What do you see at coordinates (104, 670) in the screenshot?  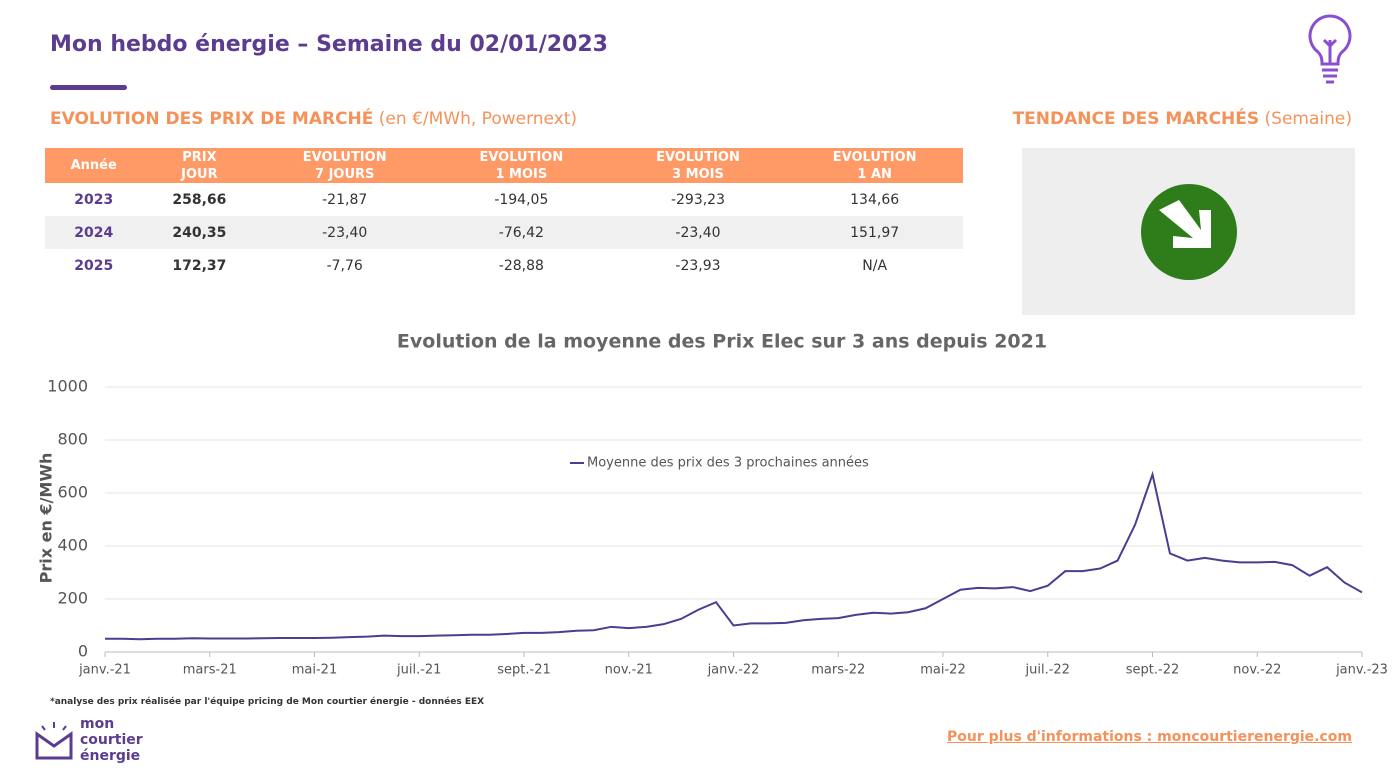 I see `x-tick-label: janv.-21` at bounding box center [104, 670].